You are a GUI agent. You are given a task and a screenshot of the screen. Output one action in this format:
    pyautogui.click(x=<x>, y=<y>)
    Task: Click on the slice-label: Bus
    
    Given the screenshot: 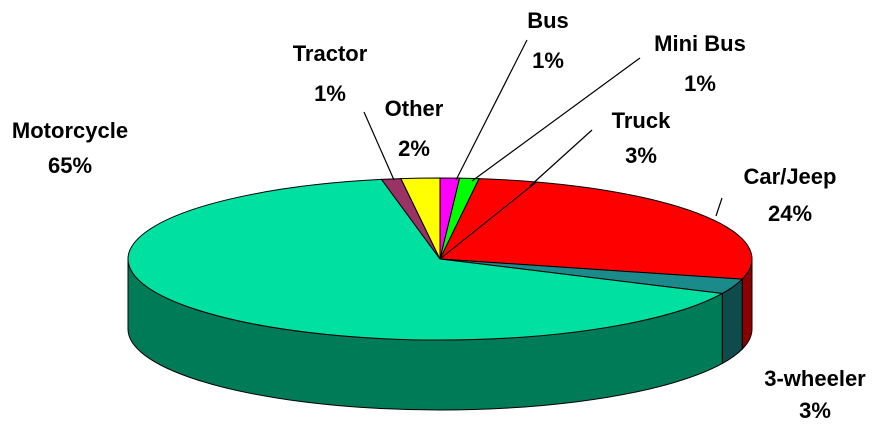 What is the action you would take?
    pyautogui.click(x=548, y=20)
    